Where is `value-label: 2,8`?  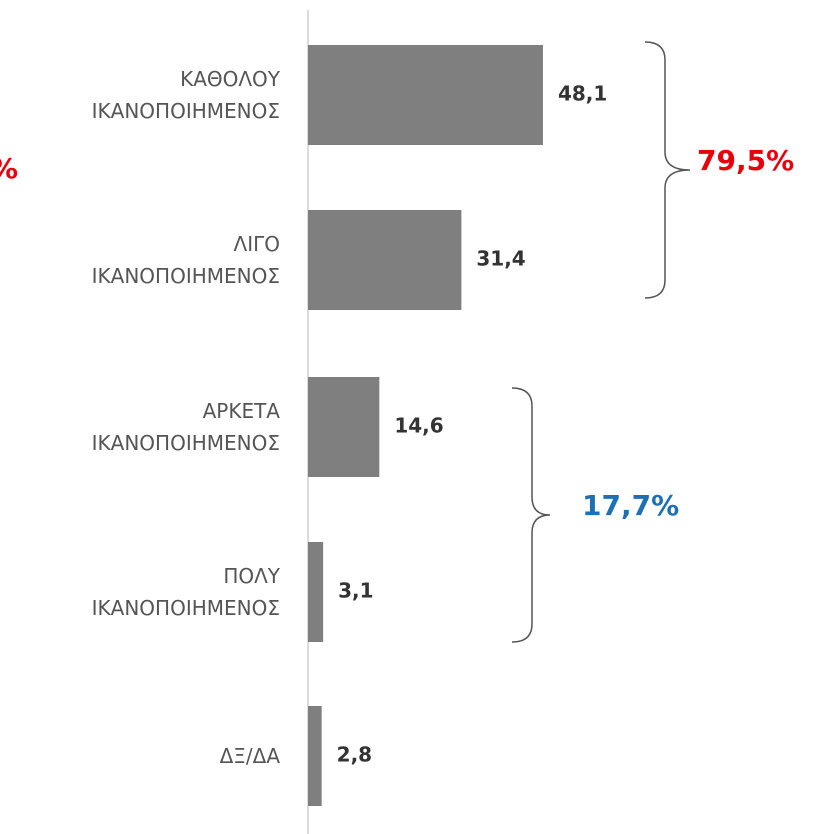 value-label: 2,8 is located at coordinates (354, 755).